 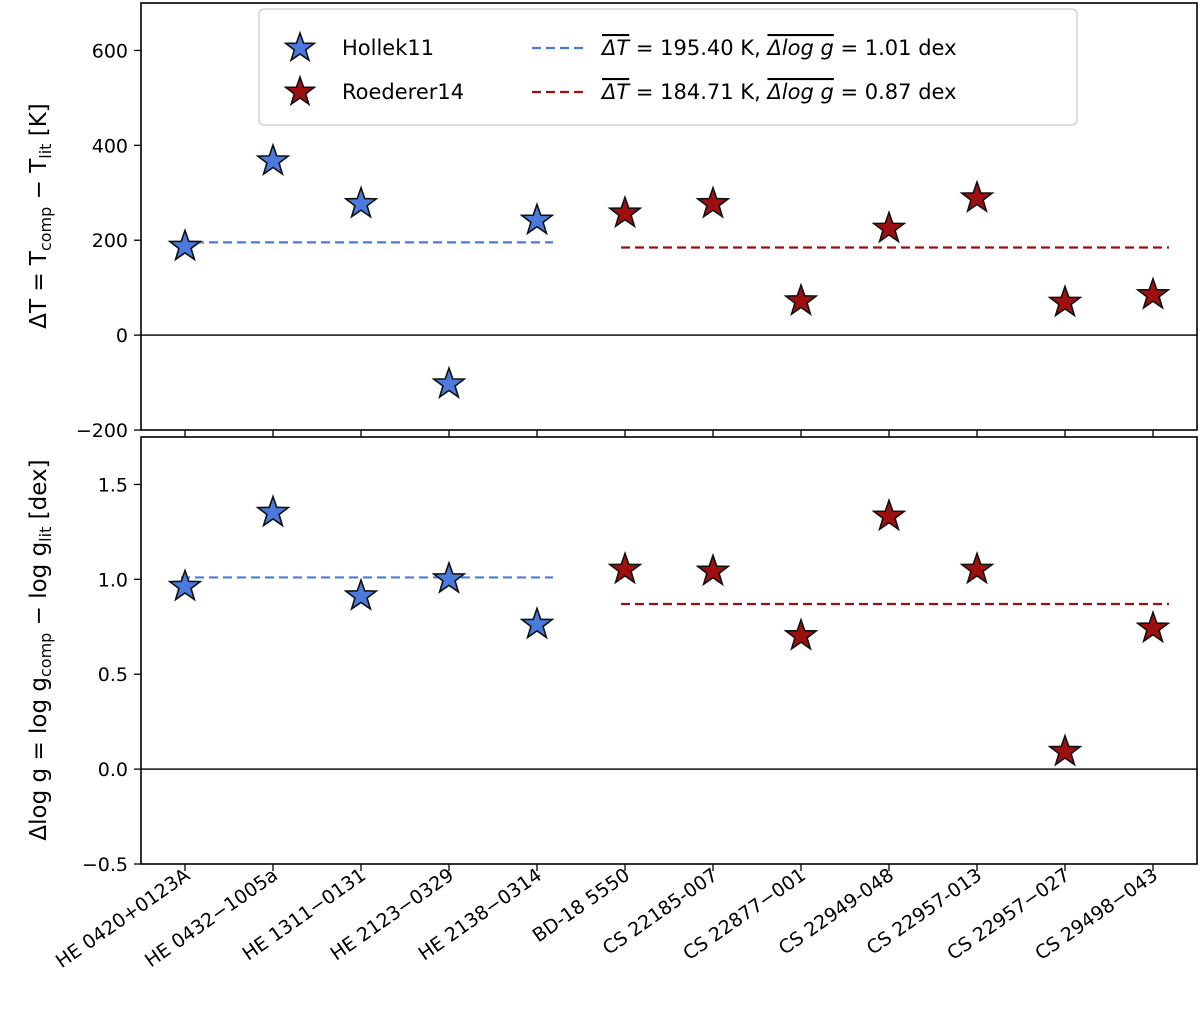 I want to click on delta-t-y-tick-label: 0, so click(x=122, y=336).